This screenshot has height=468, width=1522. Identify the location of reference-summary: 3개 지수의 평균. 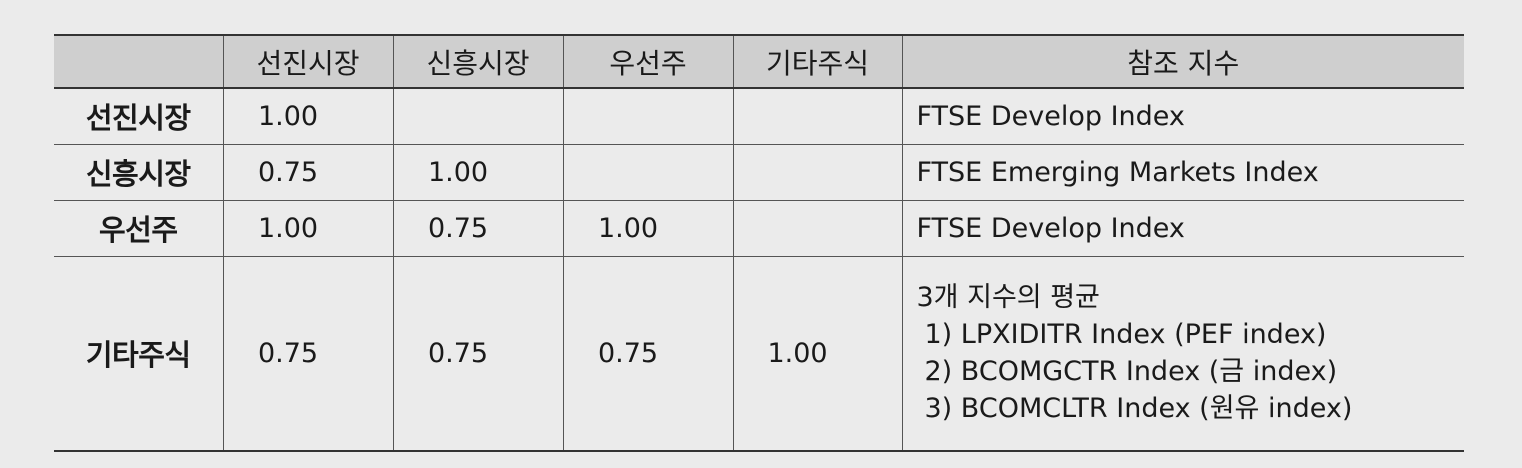
(1008, 298).